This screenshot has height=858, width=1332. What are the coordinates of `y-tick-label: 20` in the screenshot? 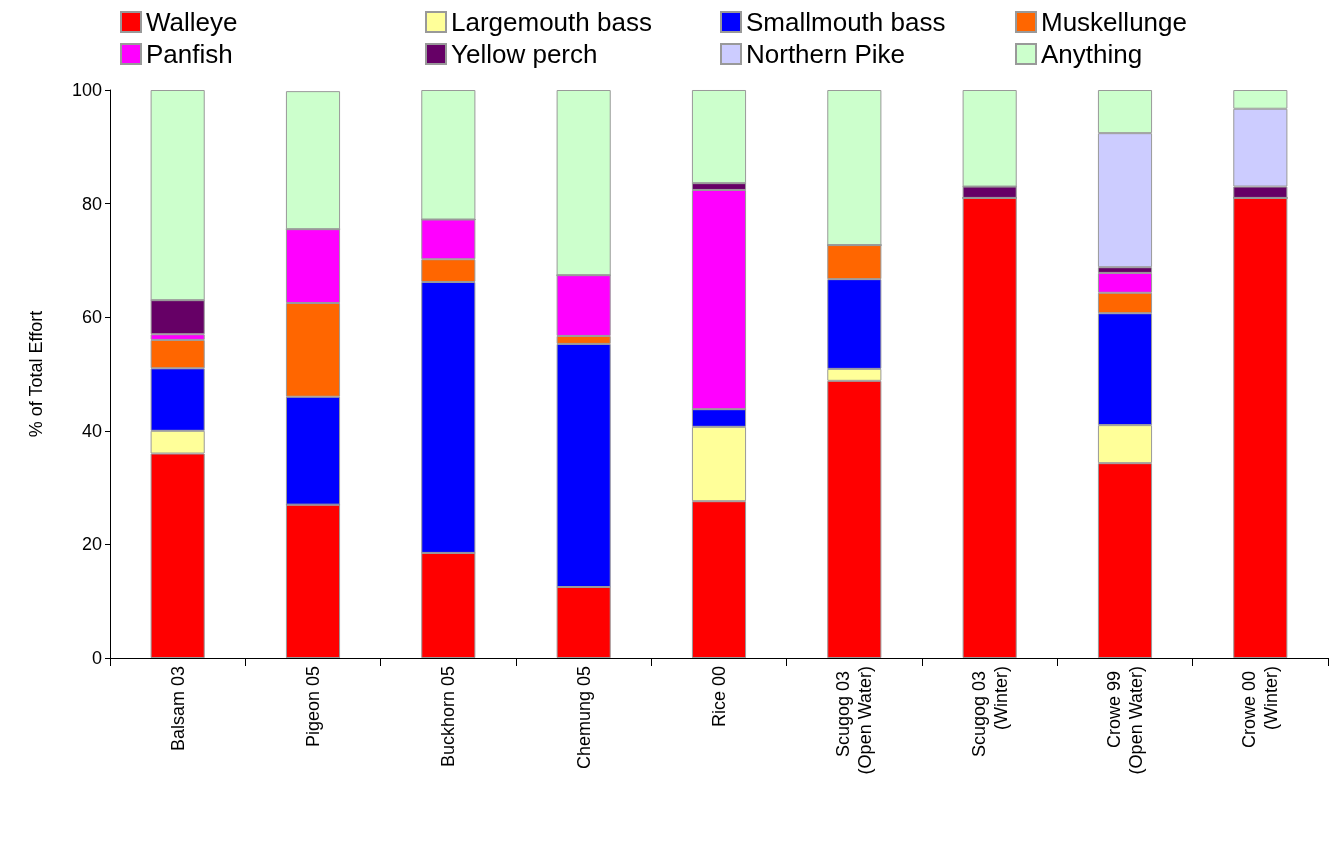 It's located at (91, 544).